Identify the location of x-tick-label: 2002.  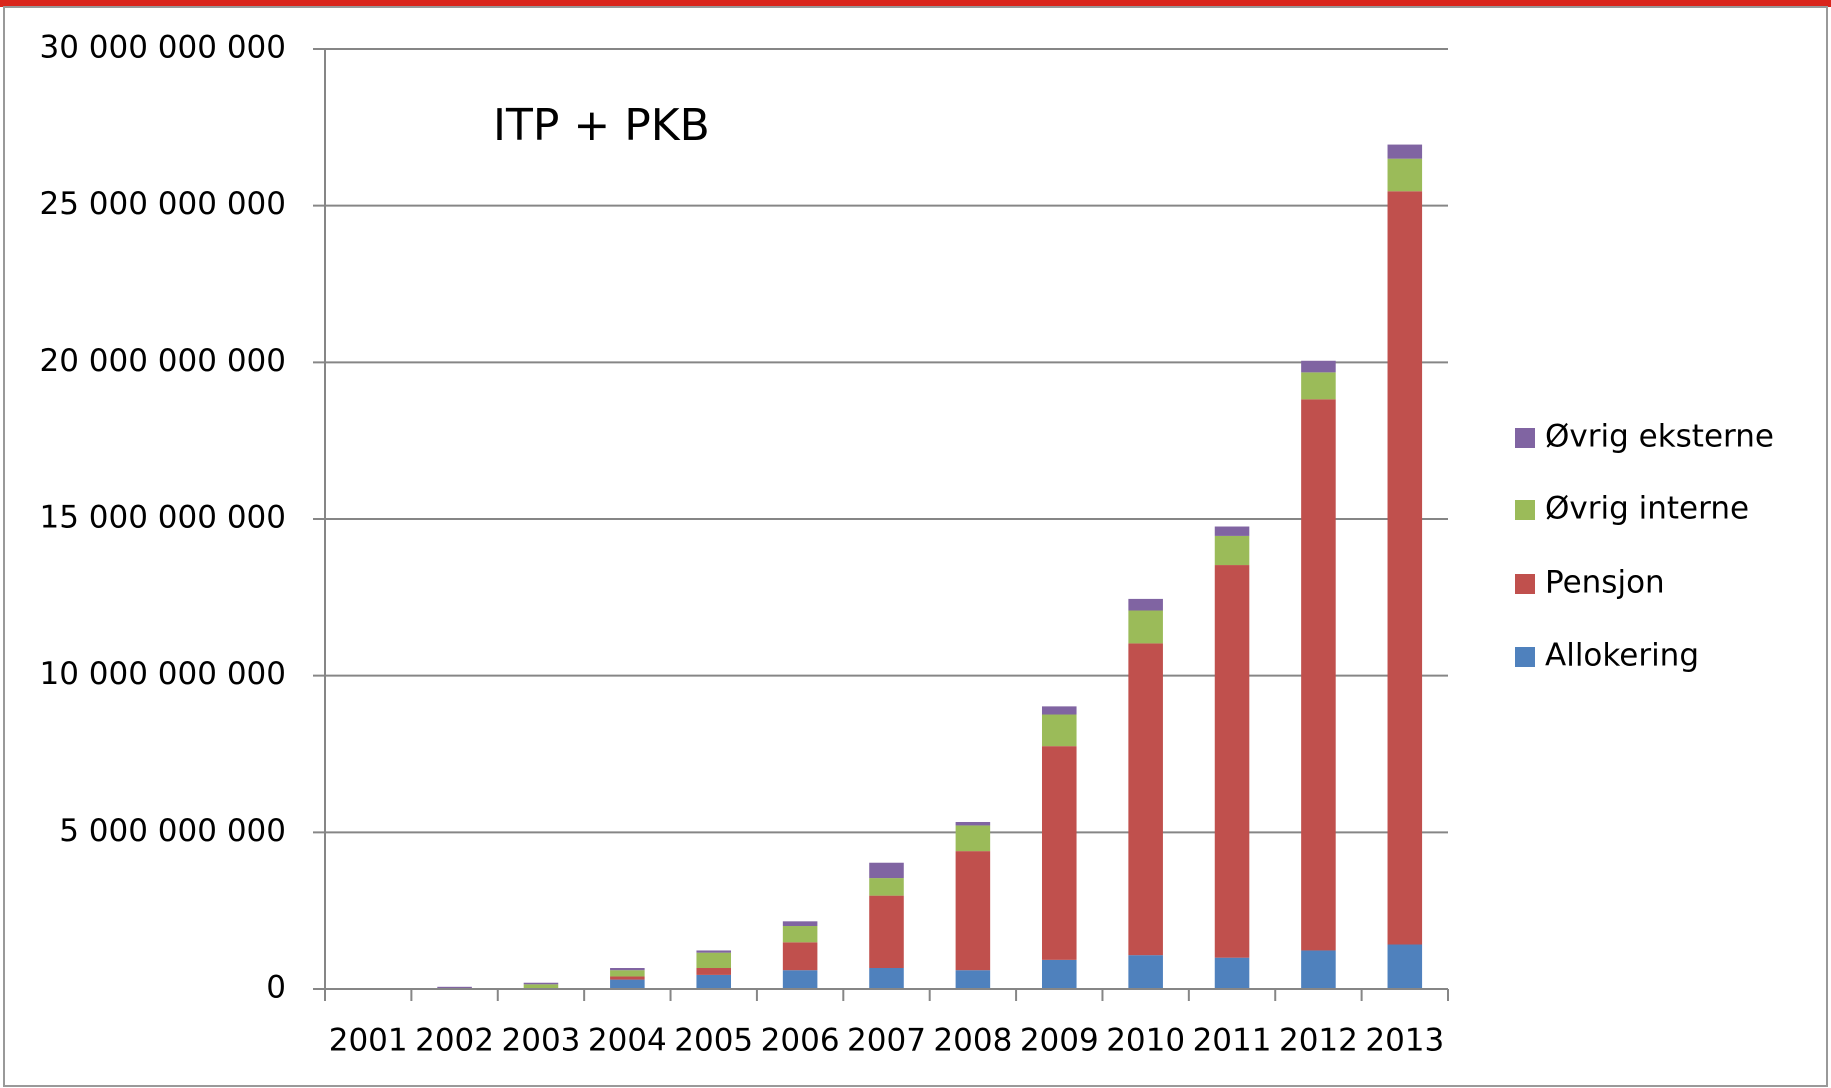
(454, 1041).